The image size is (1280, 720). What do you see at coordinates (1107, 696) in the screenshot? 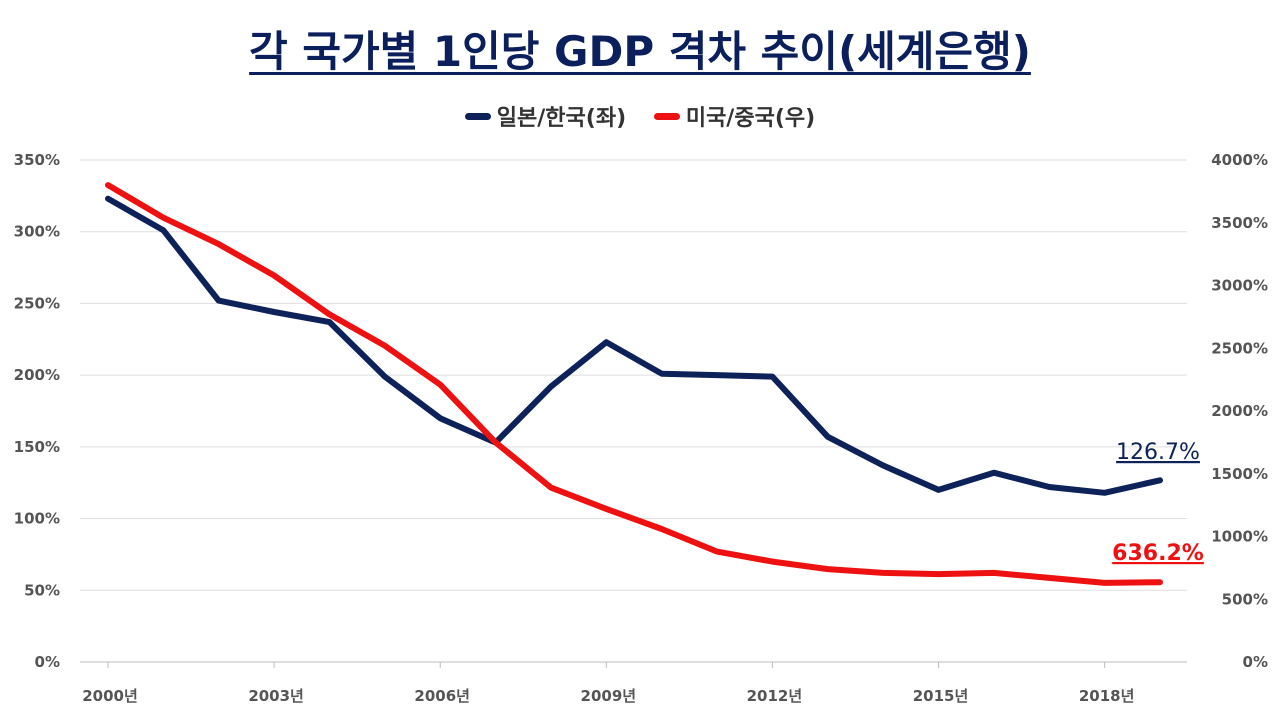
I see `x-tick-label: 2018년` at bounding box center [1107, 696].